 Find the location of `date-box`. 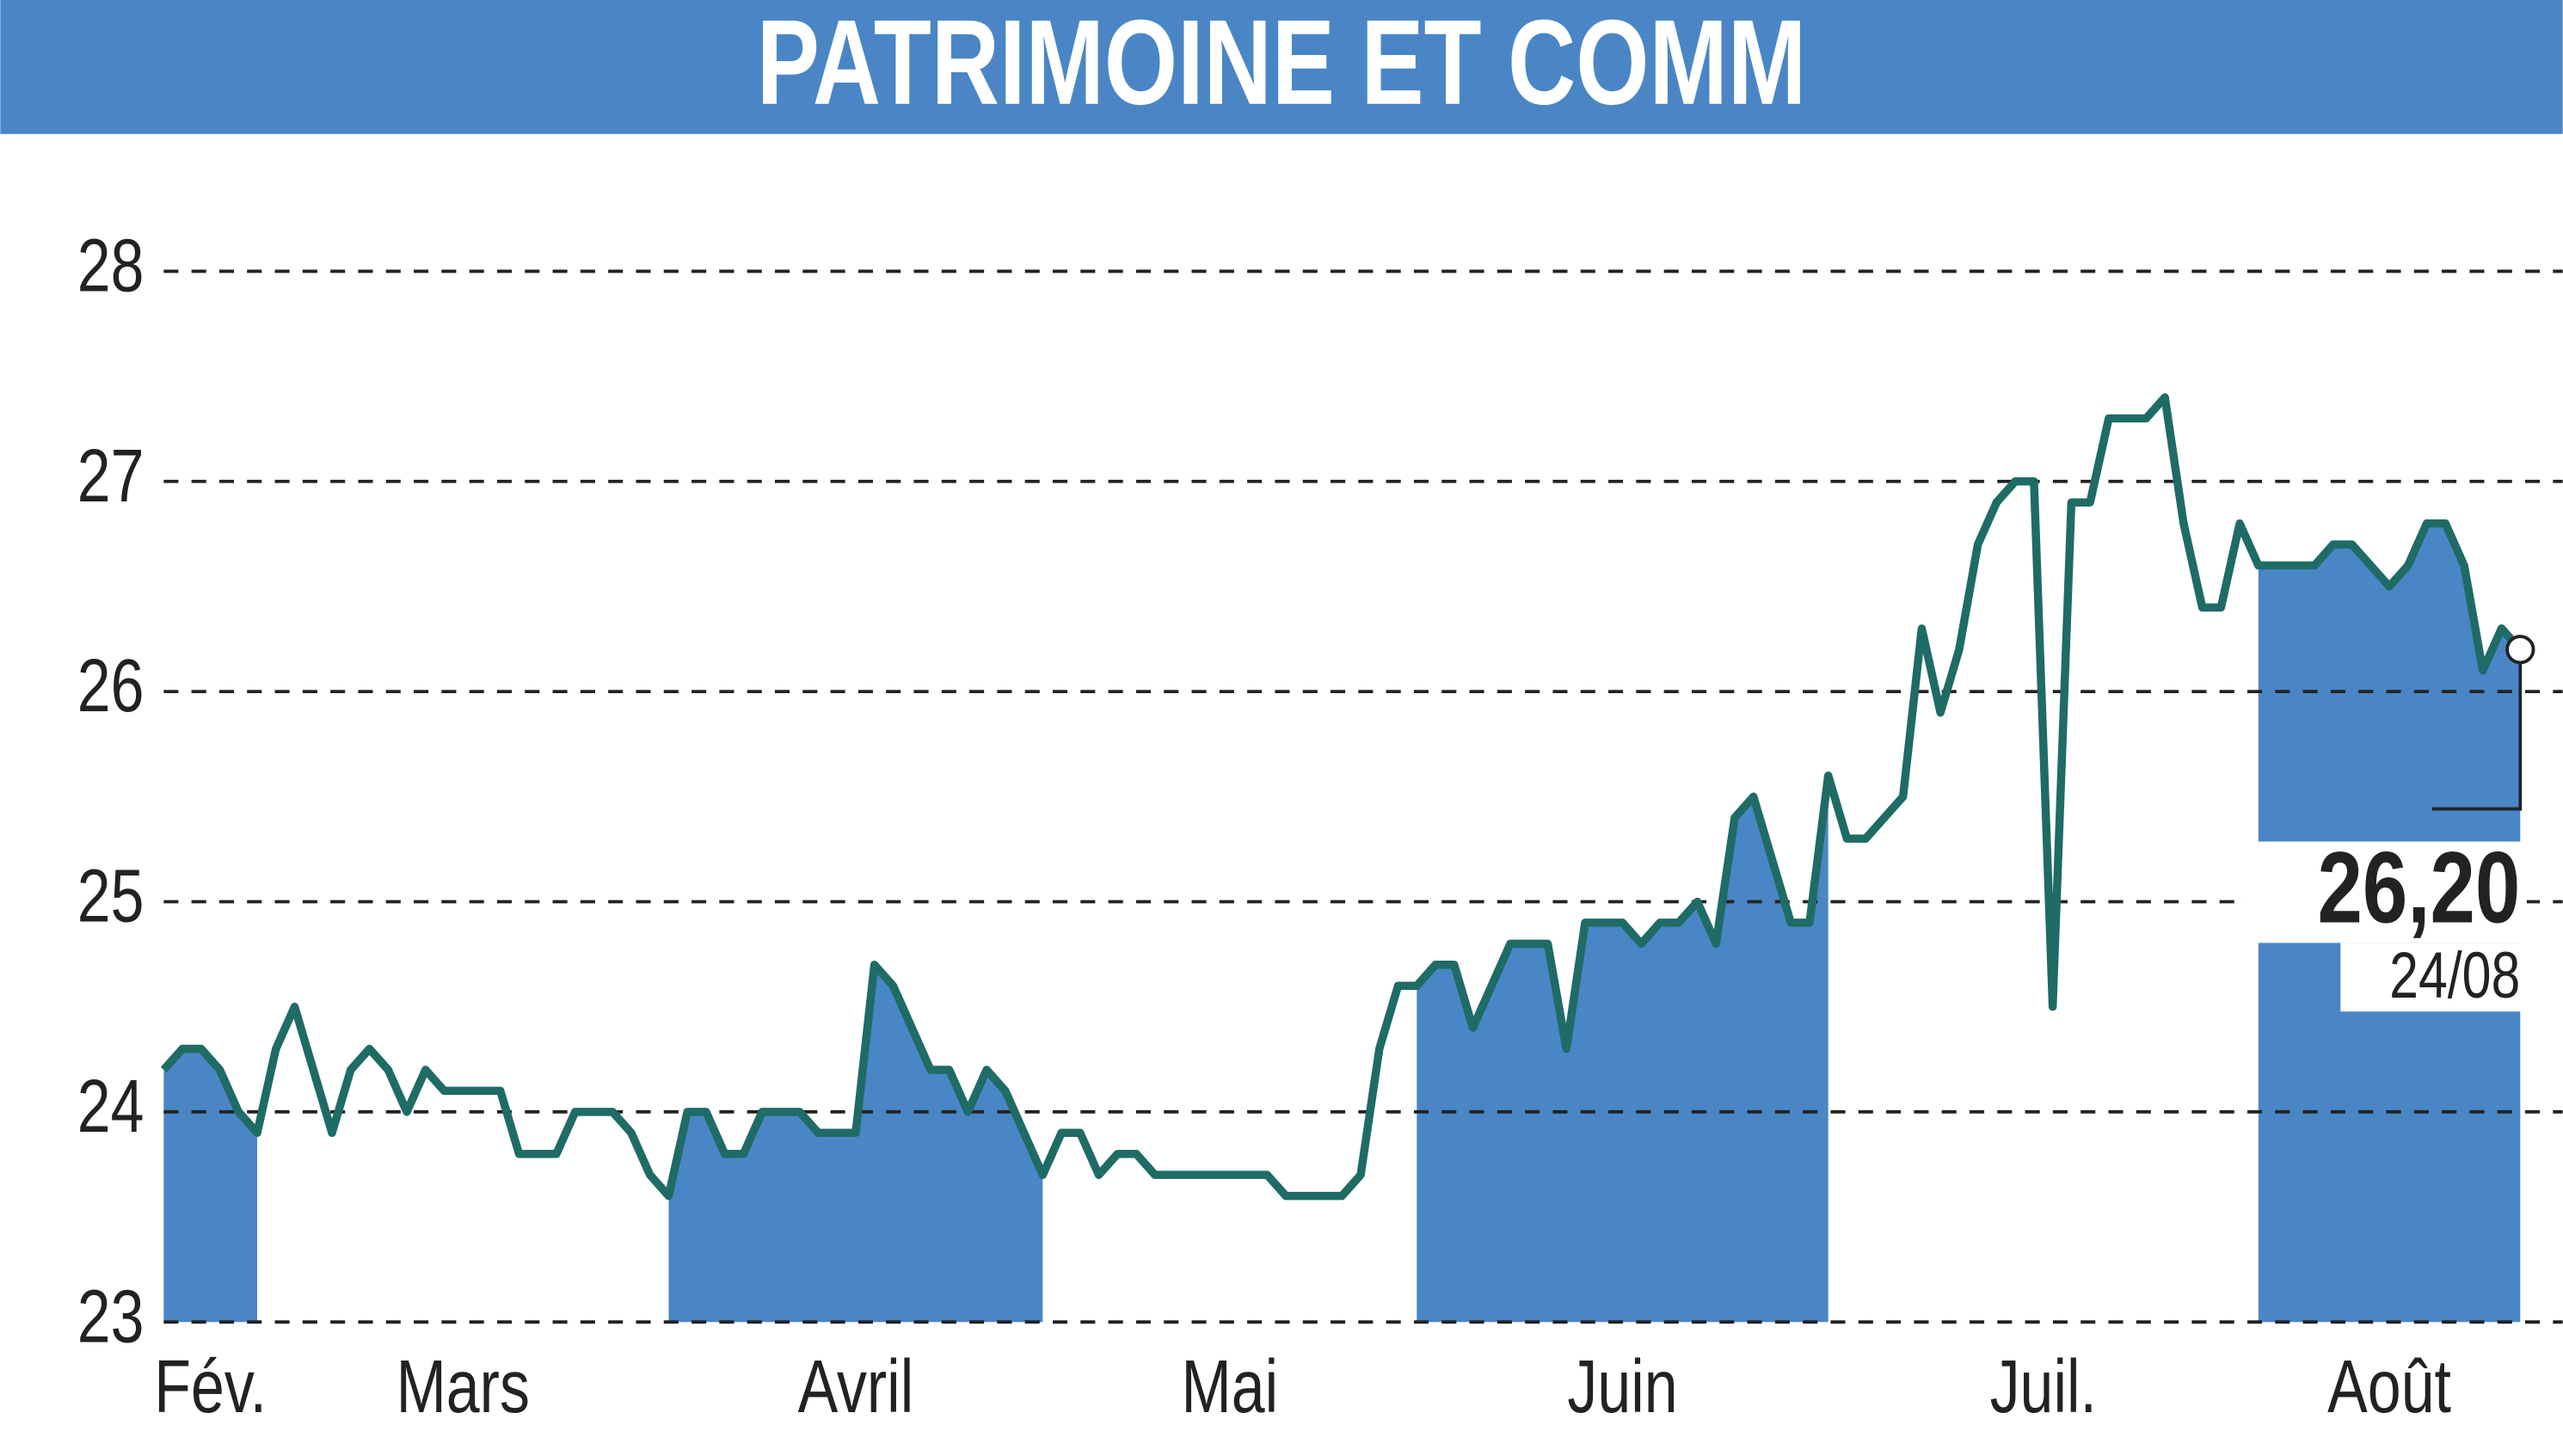

date-box is located at coordinates (2433, 978).